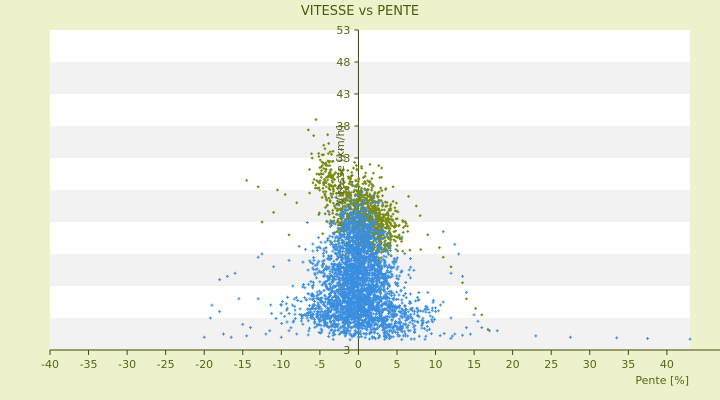  What do you see at coordinates (370, 78) in the screenshot?
I see `grid-band` at bounding box center [370, 78].